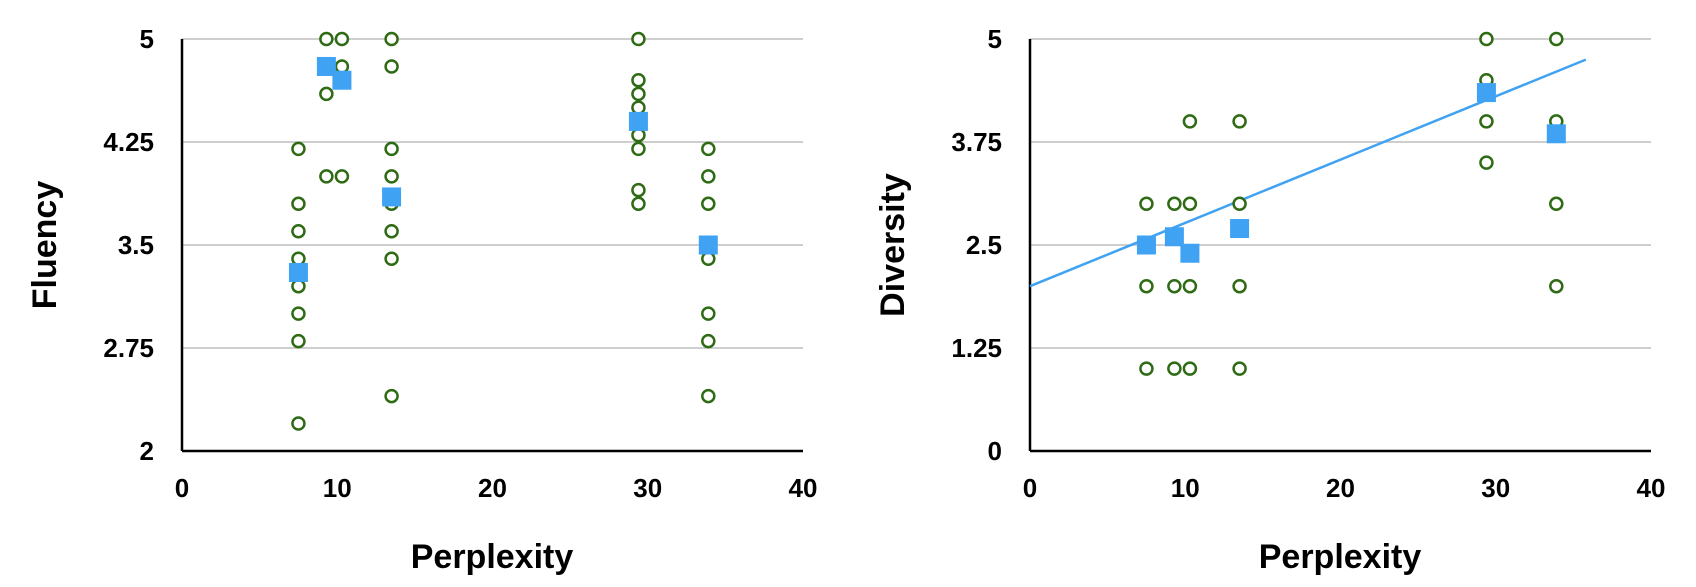  Describe the element at coordinates (984, 245) in the screenshot. I see `y-tick-label: 2.5` at that location.